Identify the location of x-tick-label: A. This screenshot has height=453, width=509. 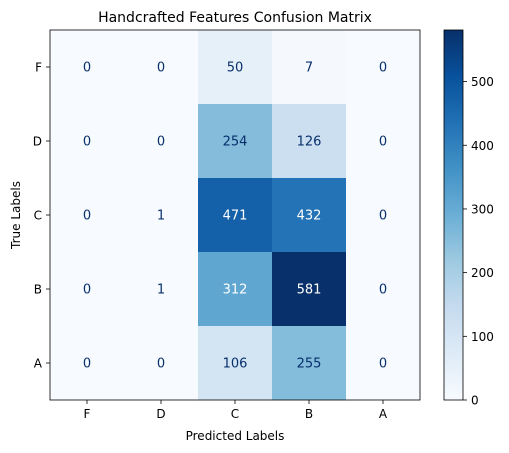
(383, 414).